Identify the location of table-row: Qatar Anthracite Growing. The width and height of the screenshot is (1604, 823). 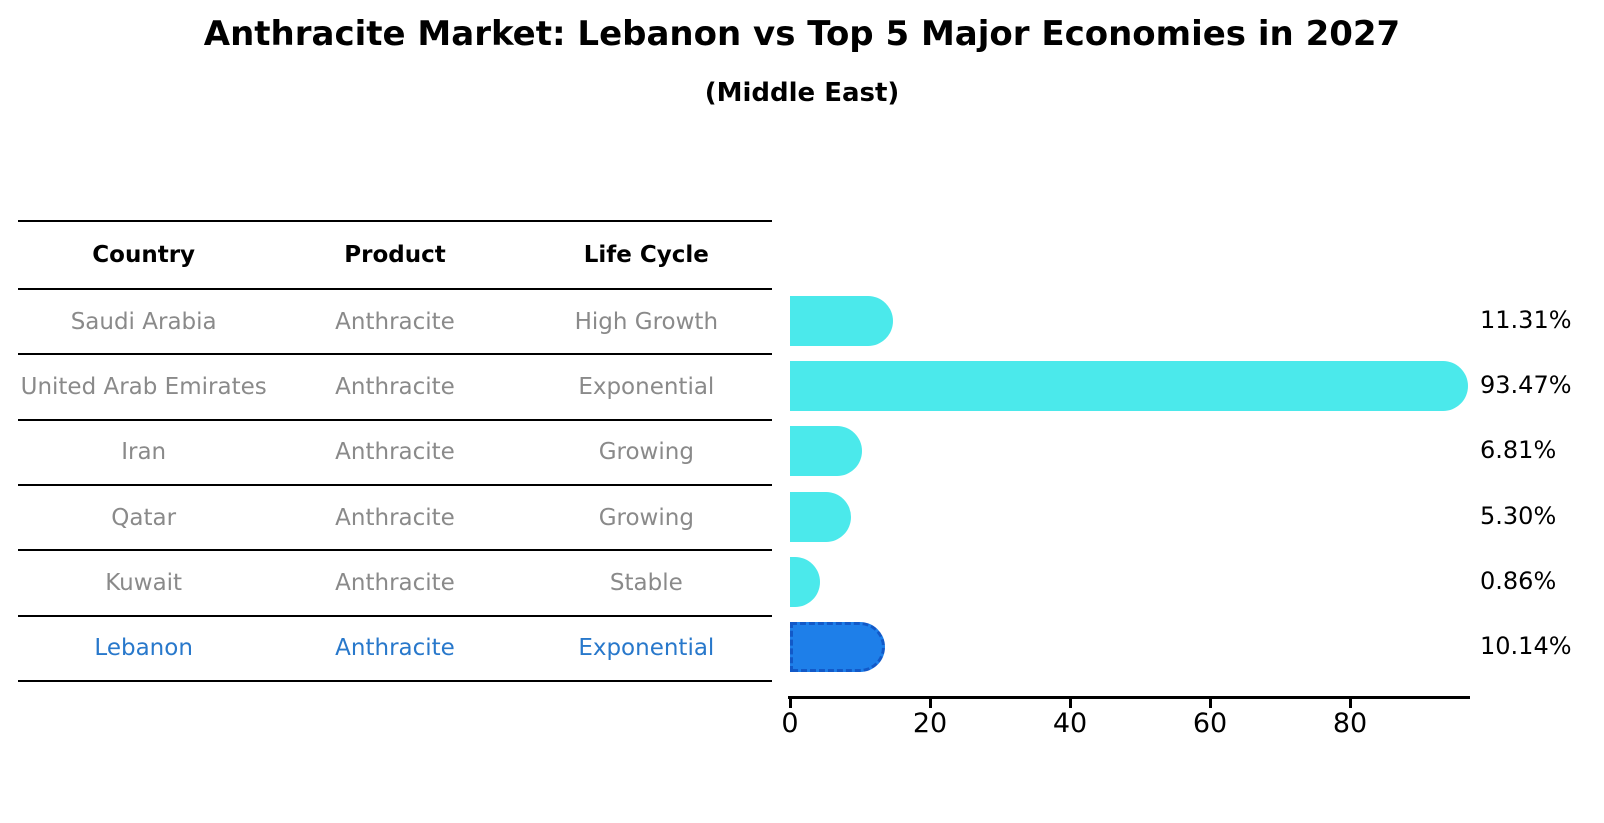
(395, 519).